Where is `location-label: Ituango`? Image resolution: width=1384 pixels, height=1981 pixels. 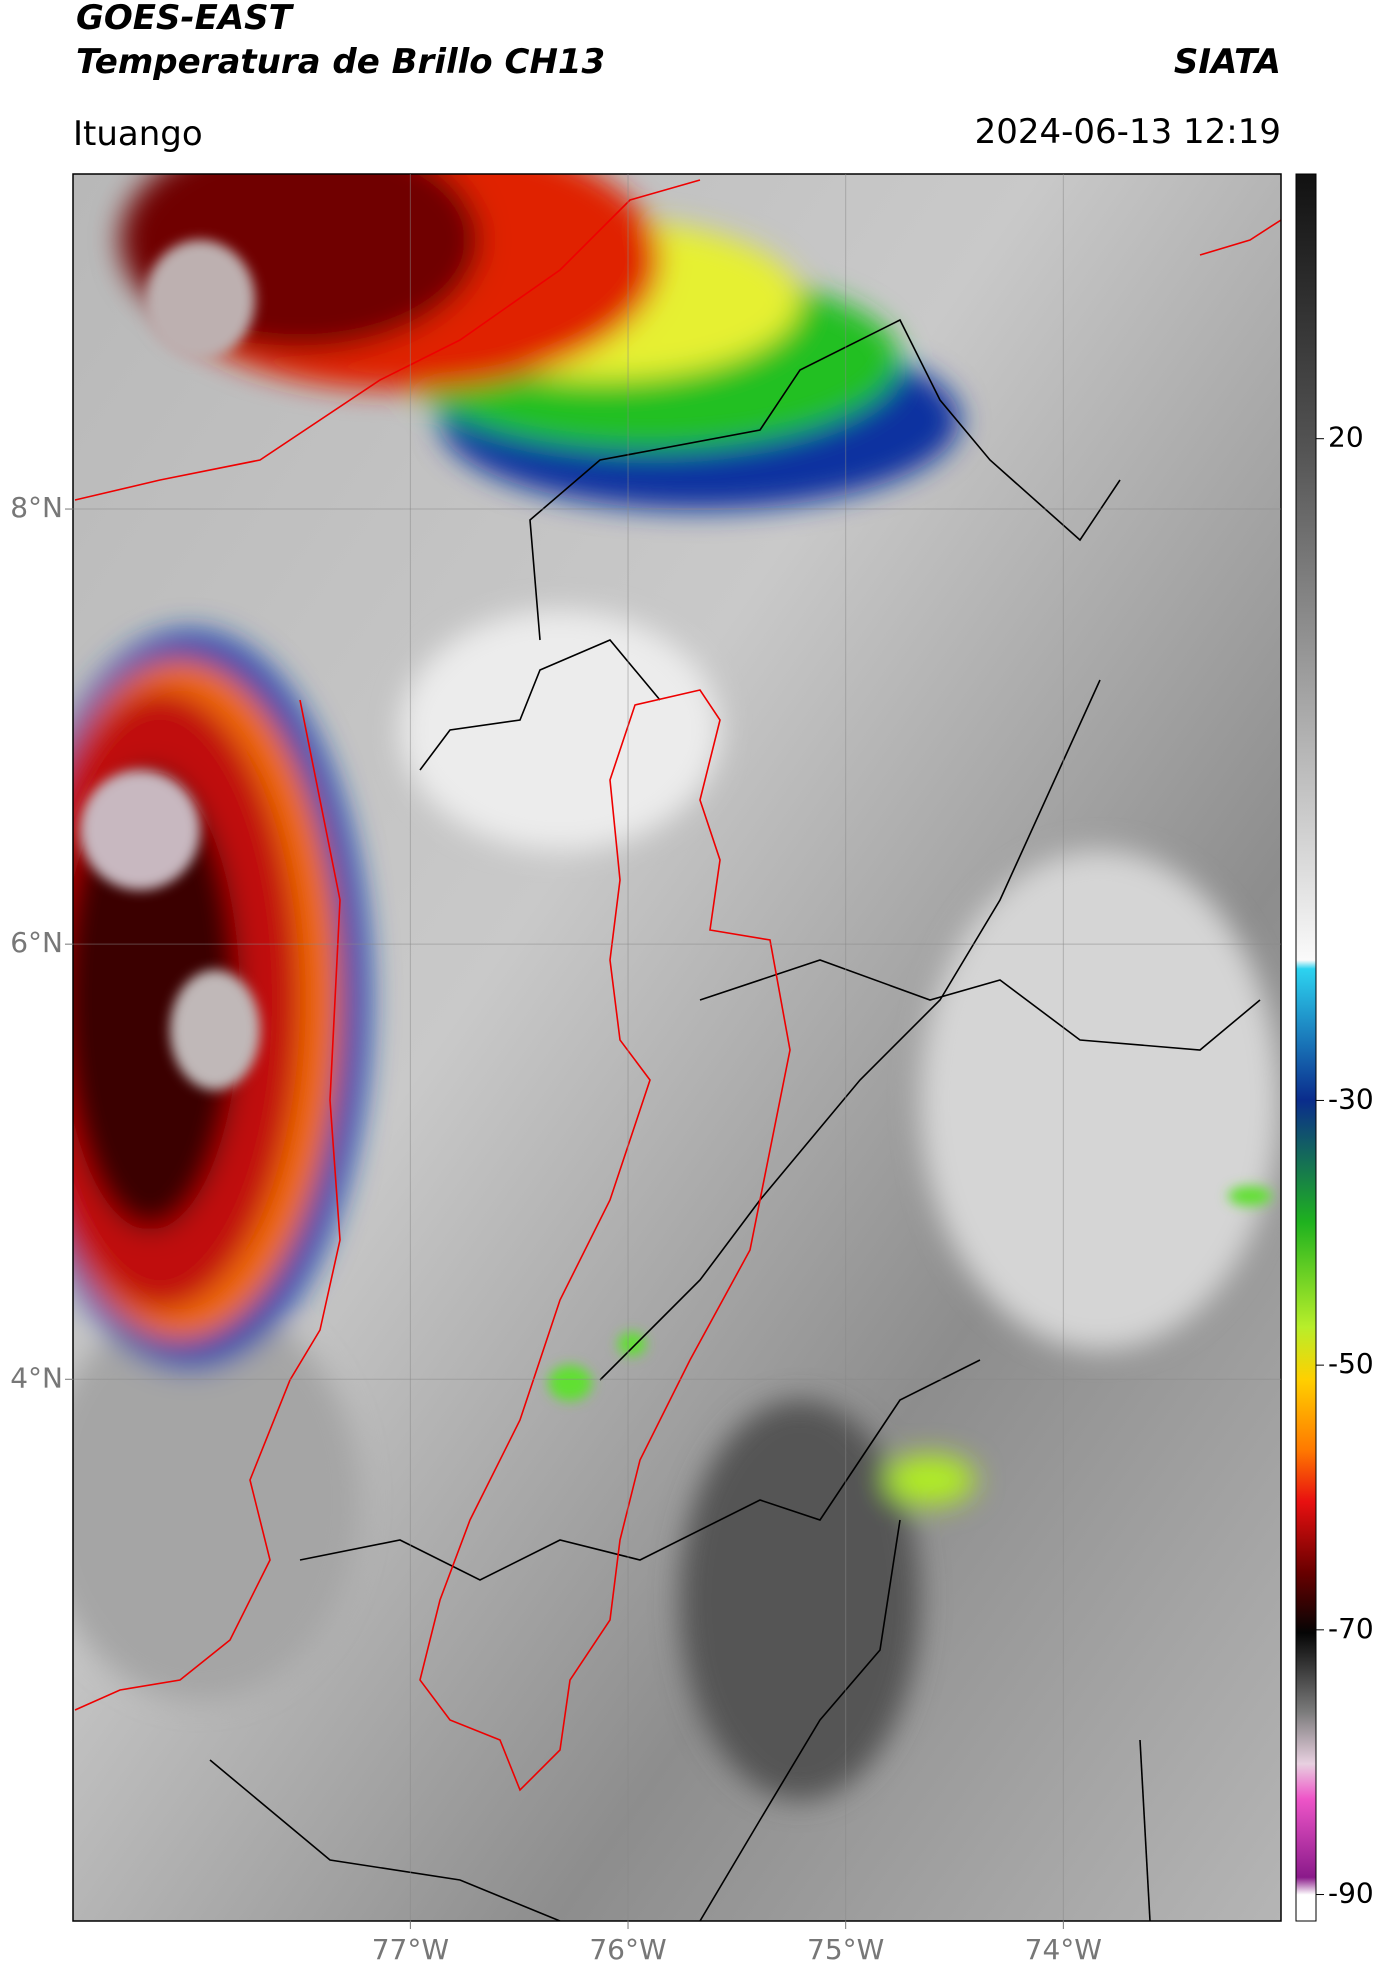
location-label: Ituango is located at coordinates (138, 134).